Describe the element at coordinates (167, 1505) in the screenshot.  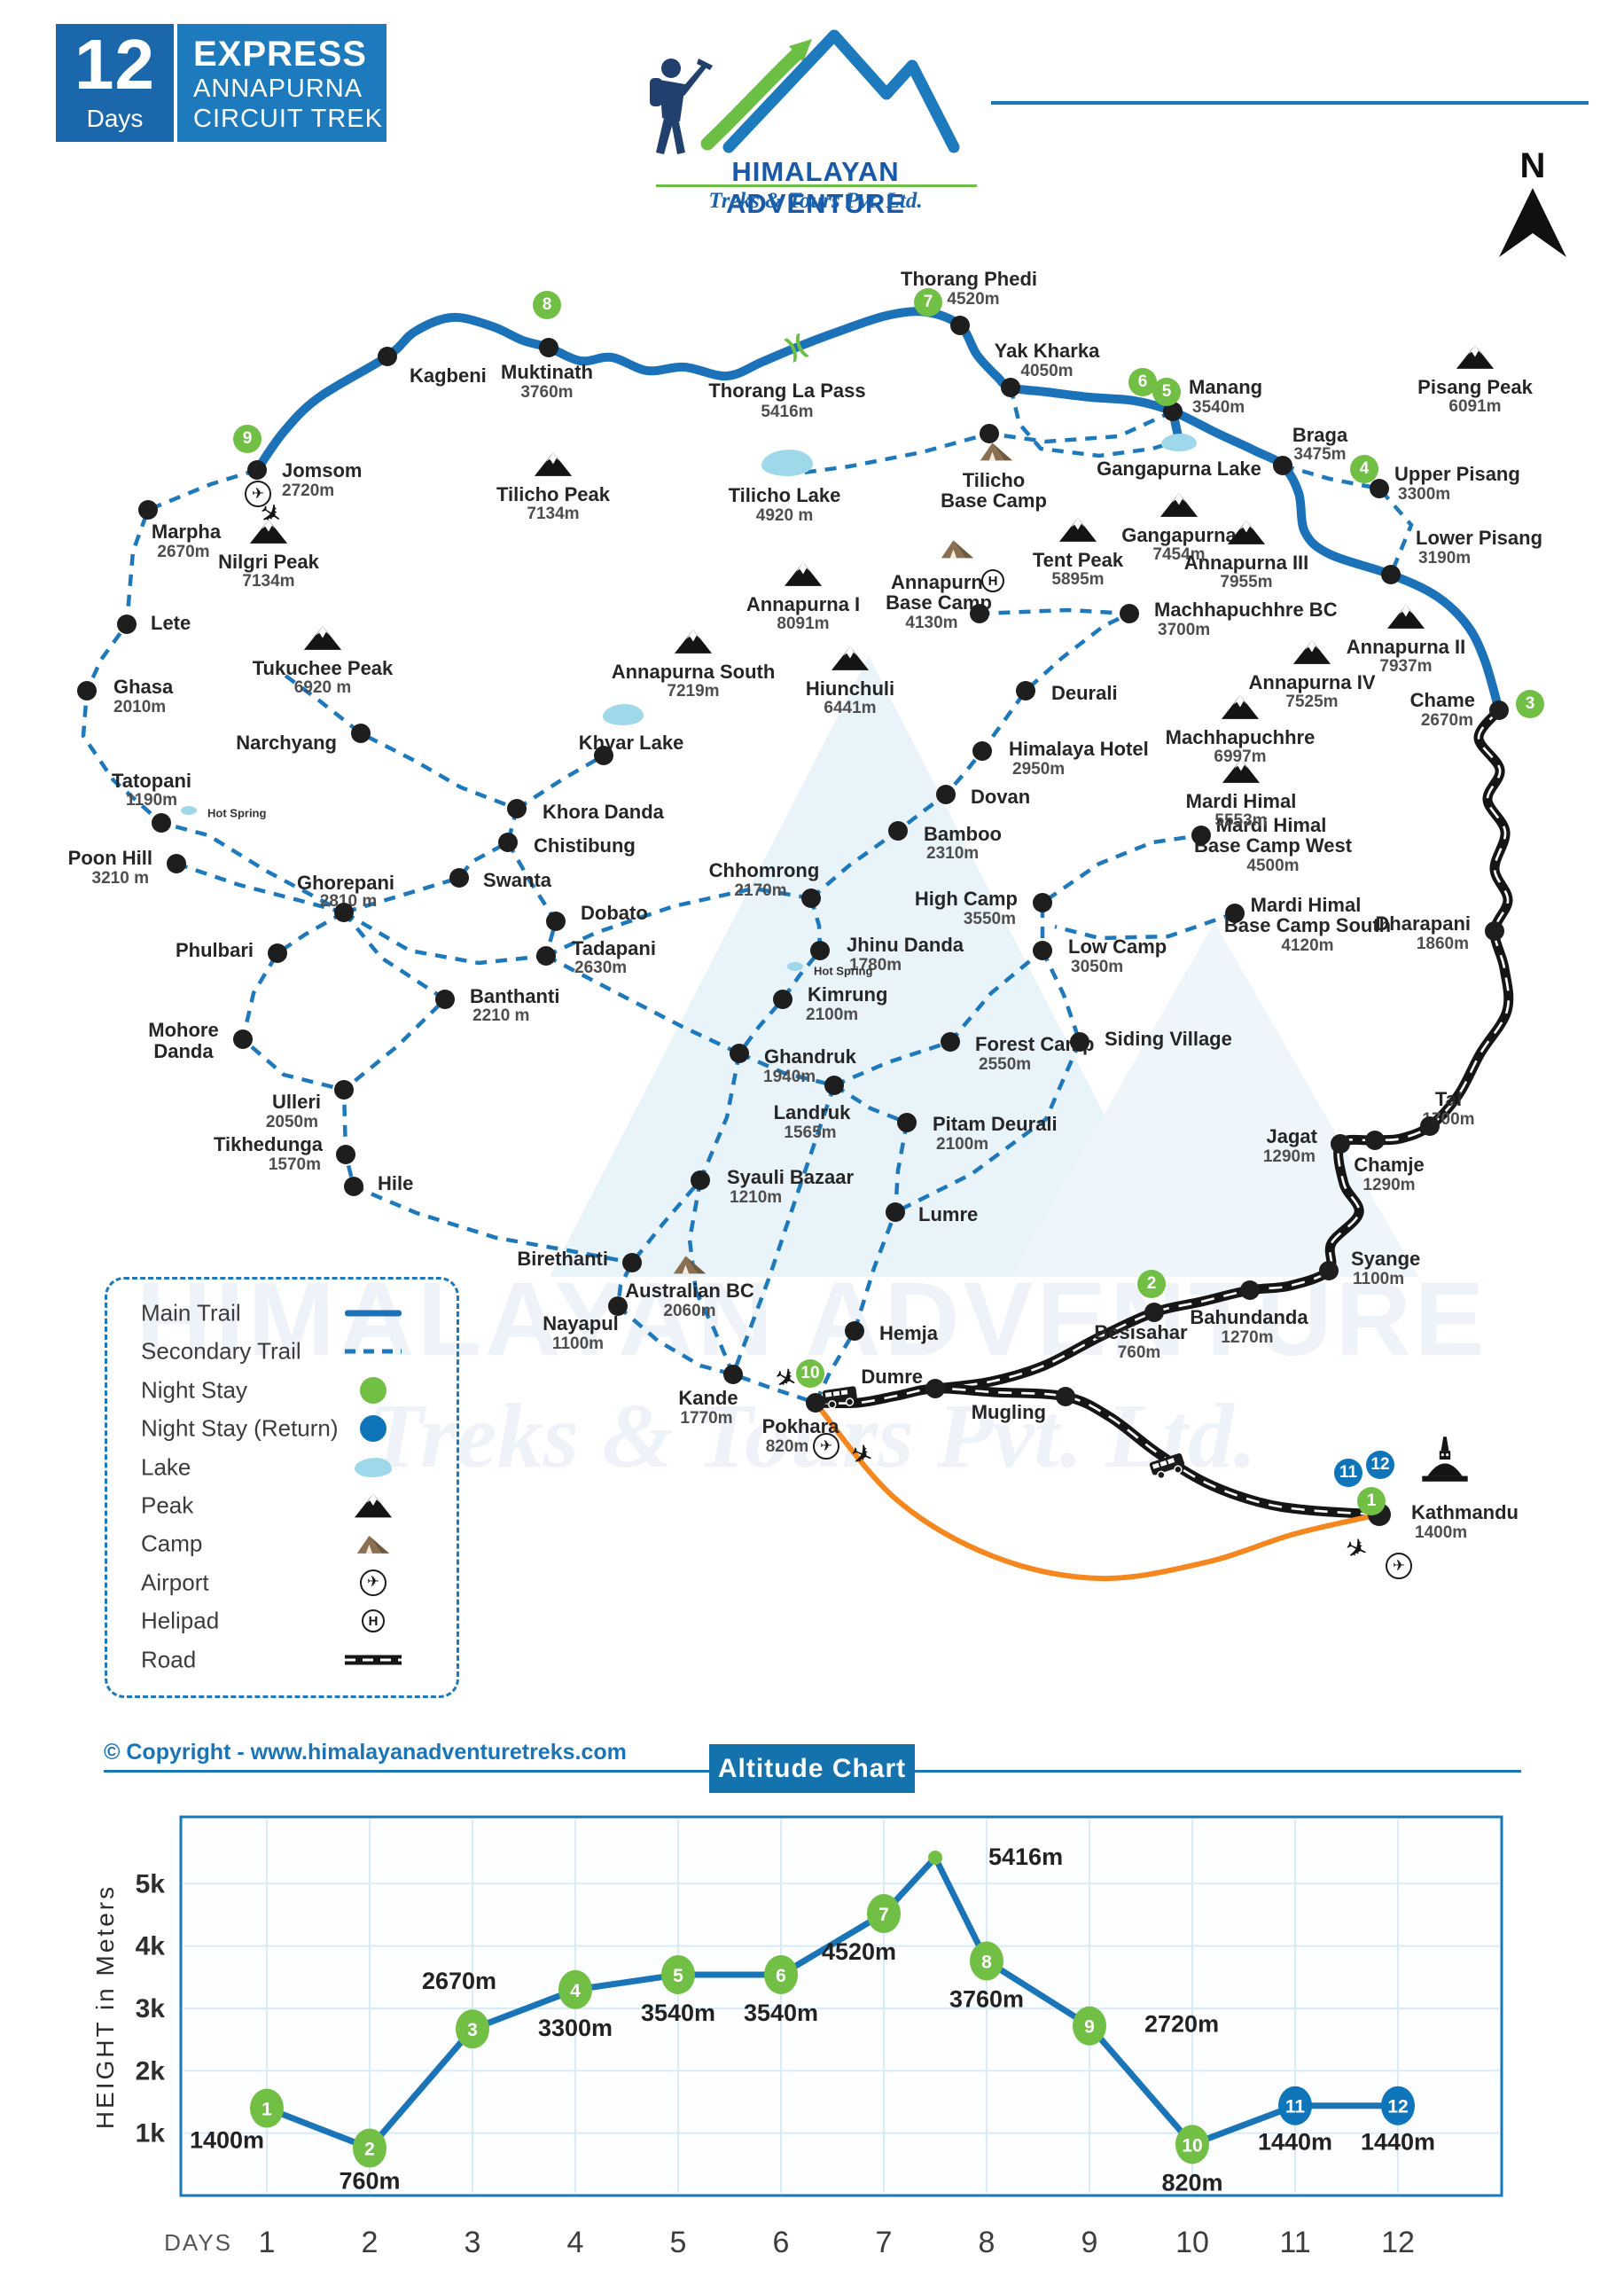
I see `legend-item-label: Peak` at that location.